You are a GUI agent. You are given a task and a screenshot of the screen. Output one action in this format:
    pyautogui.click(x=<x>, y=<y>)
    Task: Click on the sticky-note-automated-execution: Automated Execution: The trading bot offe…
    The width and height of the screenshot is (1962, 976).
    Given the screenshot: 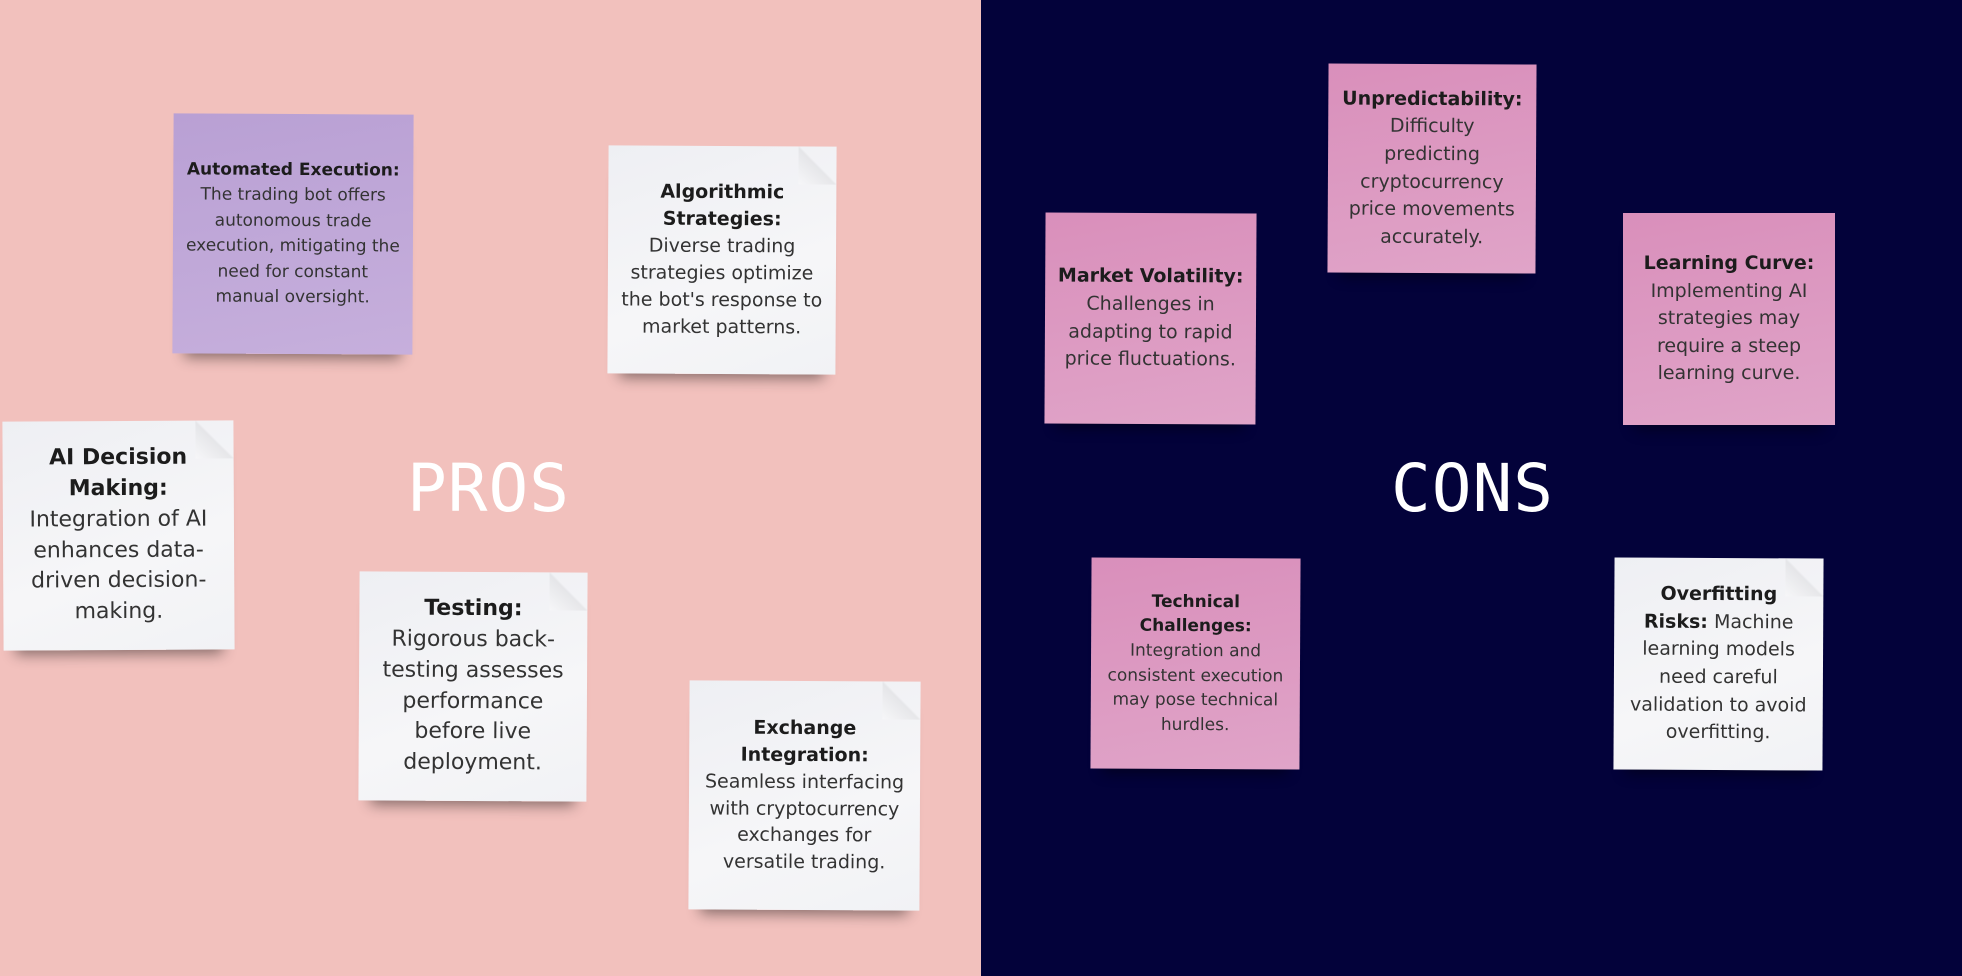 What is the action you would take?
    pyautogui.click(x=293, y=234)
    